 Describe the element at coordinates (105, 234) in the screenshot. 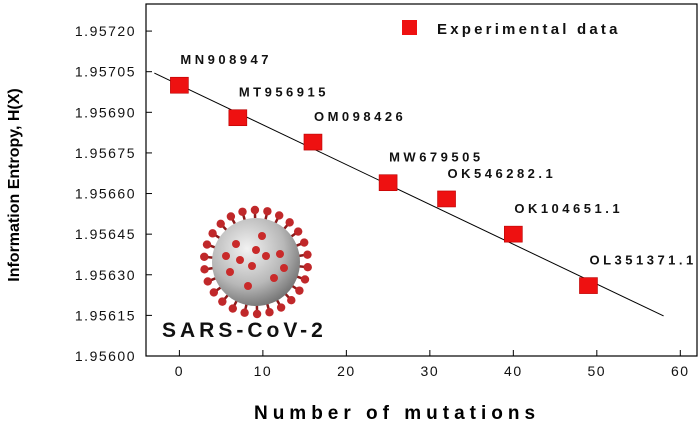

I see `y-tick-label: 1.95645` at that location.